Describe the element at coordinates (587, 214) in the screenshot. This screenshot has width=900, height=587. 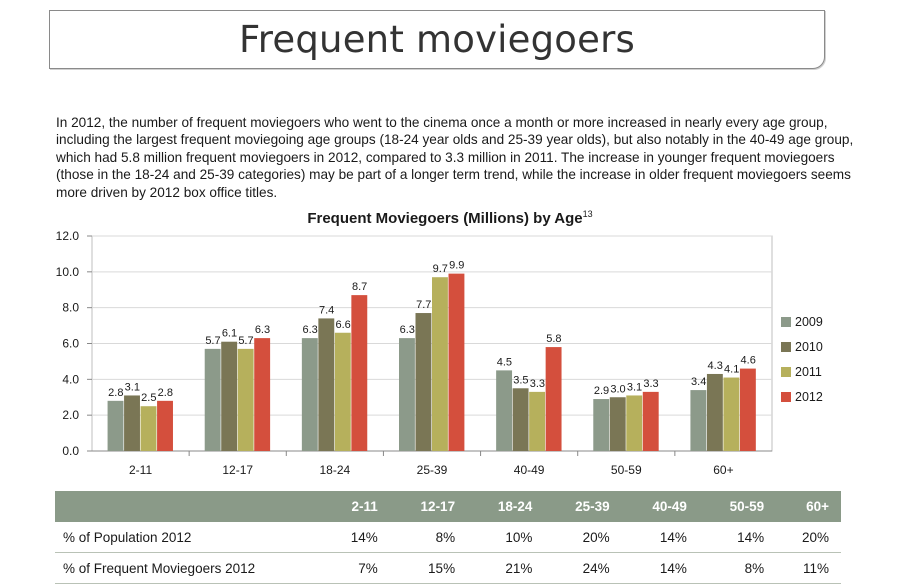
I see `chart-footnote: 13` at that location.